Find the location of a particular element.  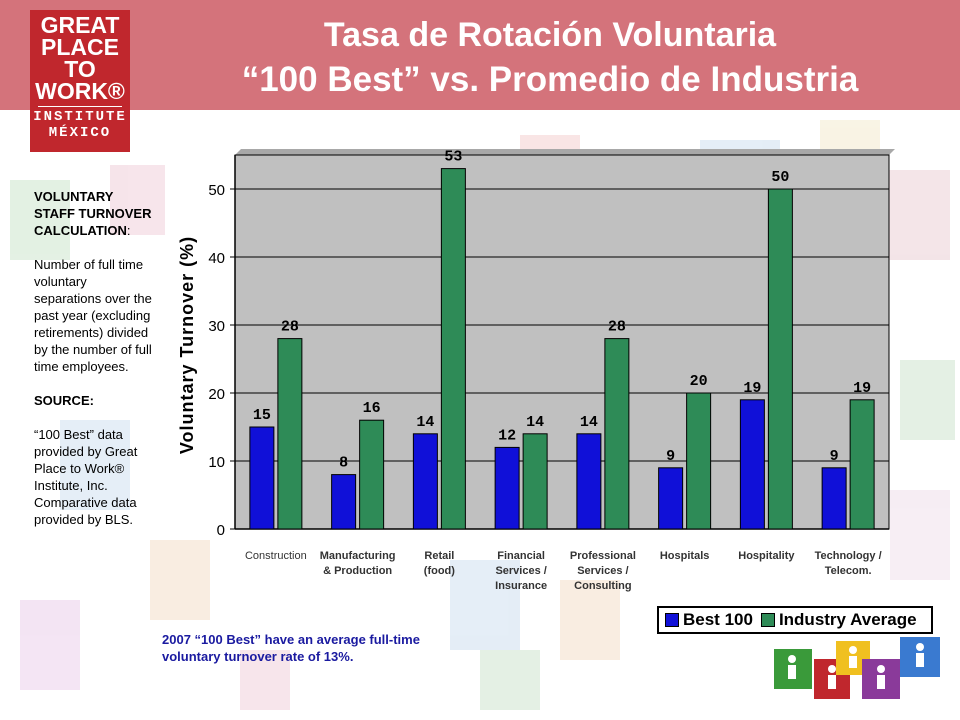

definition-heading-text: VOLUNTARY STAFF TURNOVER CALCULATION is located at coordinates (93, 213).